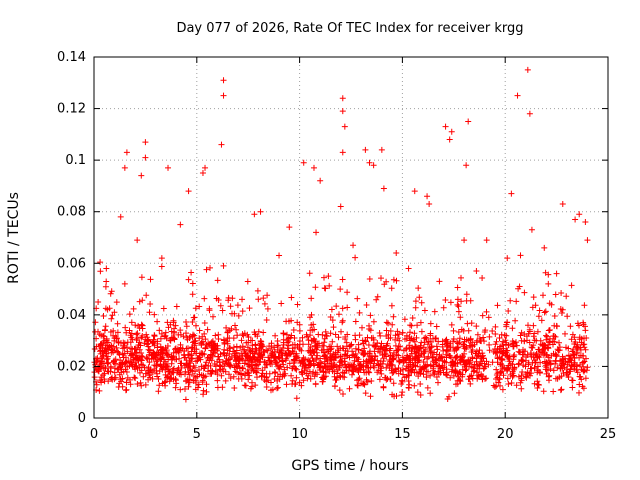 The image size is (640, 480). Describe the element at coordinates (82, 418) in the screenshot. I see `y-tick-label: 0` at that location.